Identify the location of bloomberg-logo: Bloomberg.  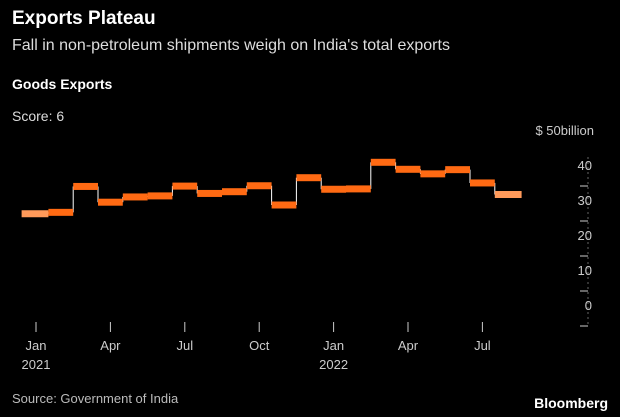
(571, 403).